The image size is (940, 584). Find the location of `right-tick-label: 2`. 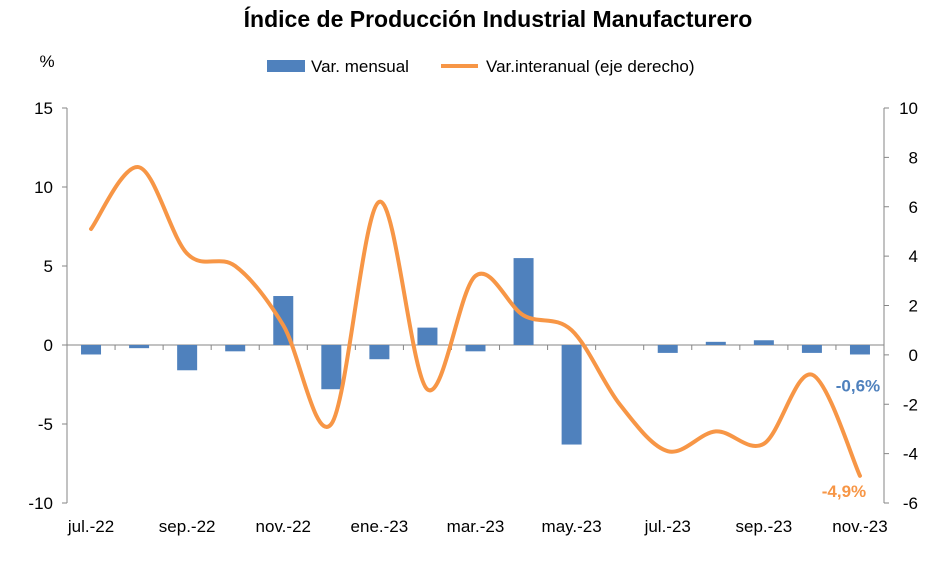

right-tick-label: 2 is located at coordinates (913, 306).